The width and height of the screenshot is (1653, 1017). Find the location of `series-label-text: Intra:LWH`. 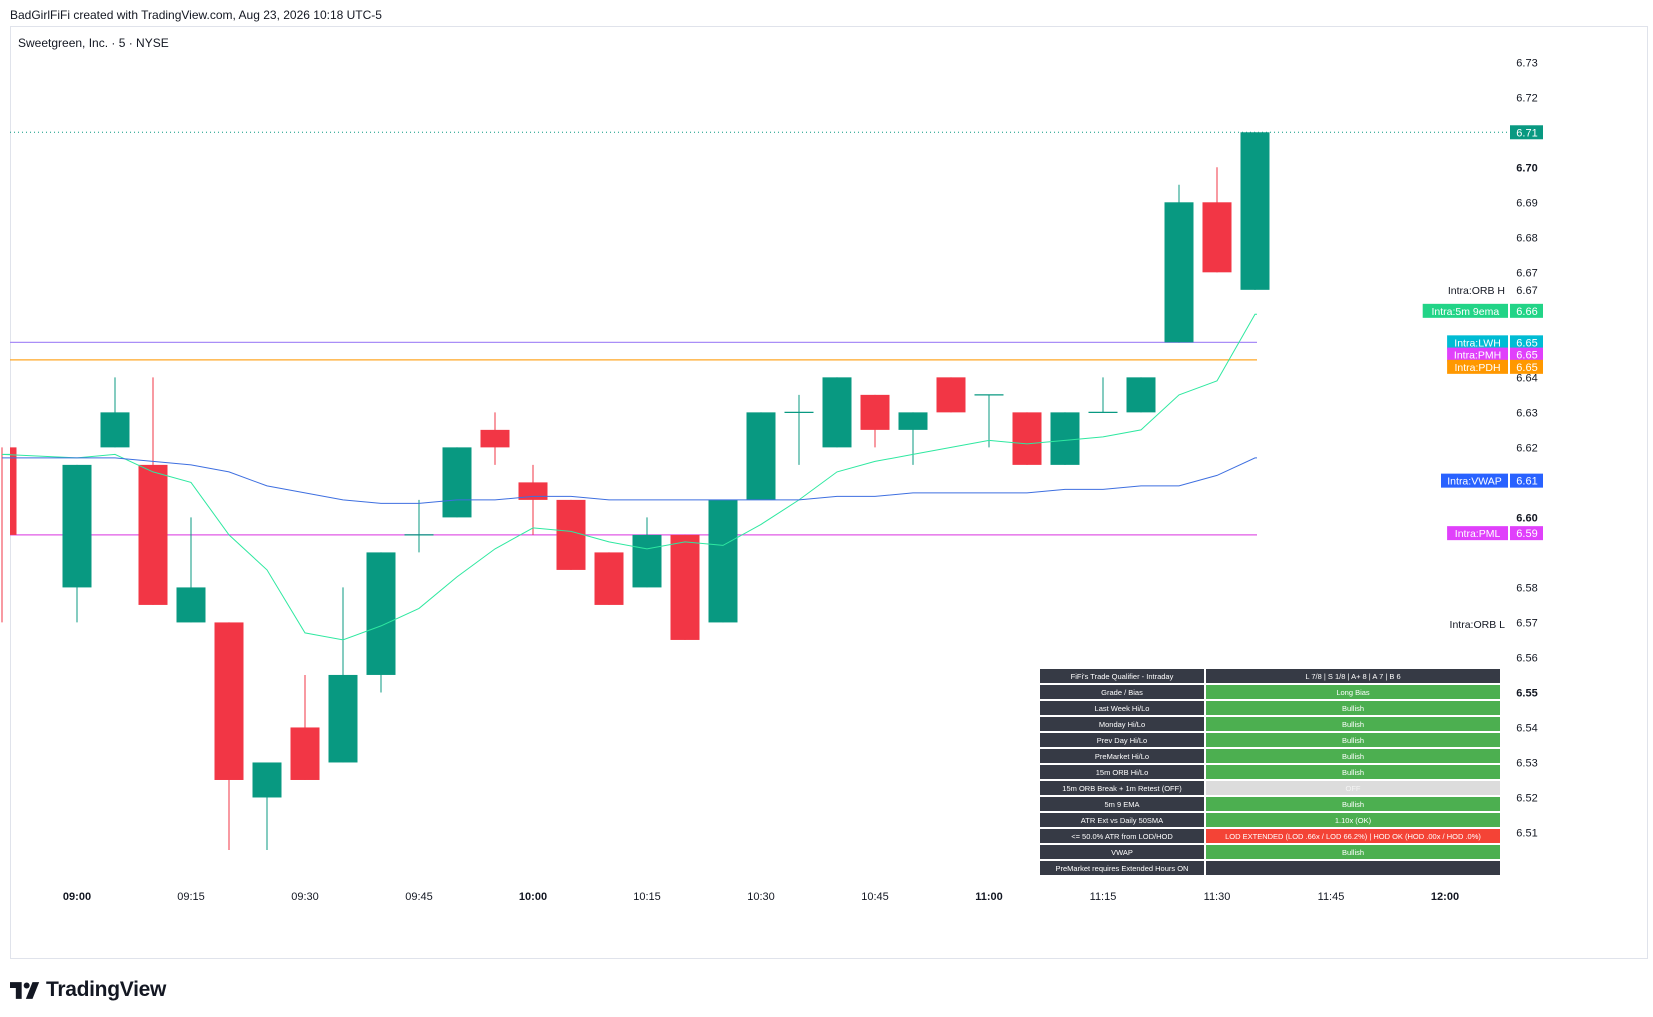

series-label-text: Intra:LWH is located at coordinates (1477, 343).